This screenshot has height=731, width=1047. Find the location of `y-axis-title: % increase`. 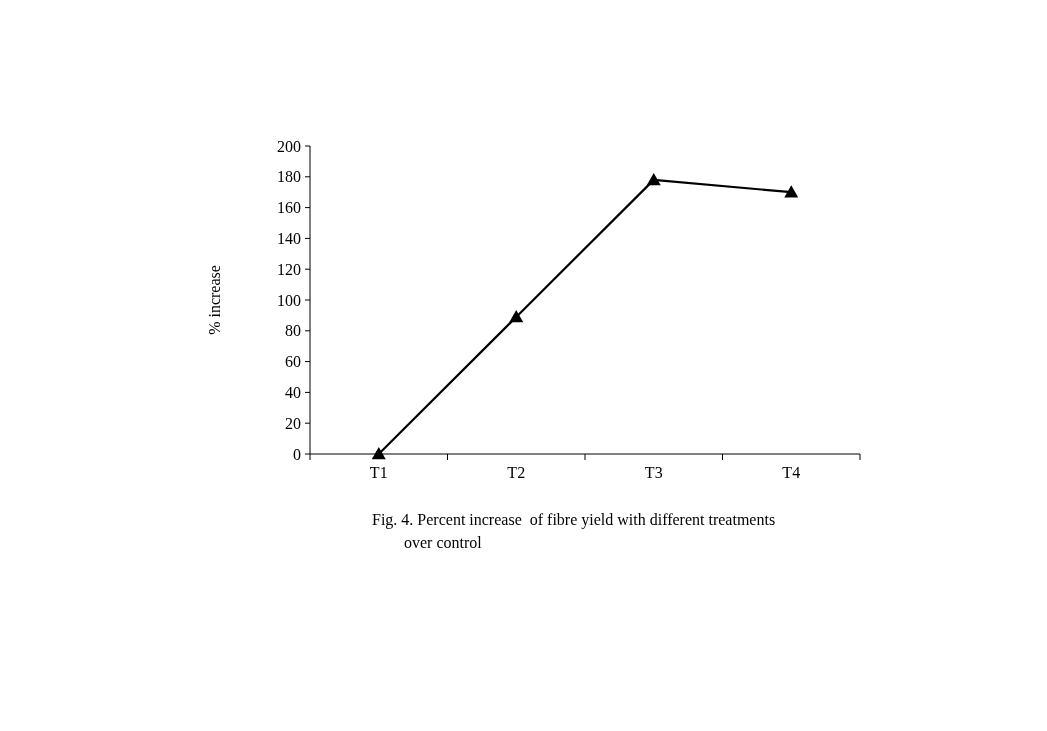

y-axis-title: % increase is located at coordinates (214, 300).